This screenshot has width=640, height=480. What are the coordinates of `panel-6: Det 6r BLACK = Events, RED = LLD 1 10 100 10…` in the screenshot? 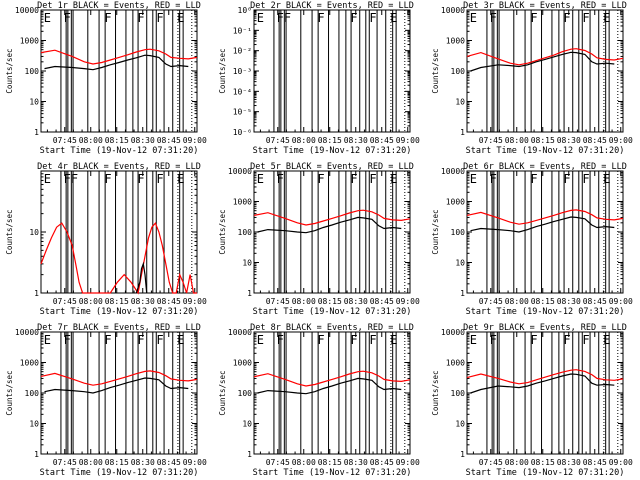 It's located at (532, 239).